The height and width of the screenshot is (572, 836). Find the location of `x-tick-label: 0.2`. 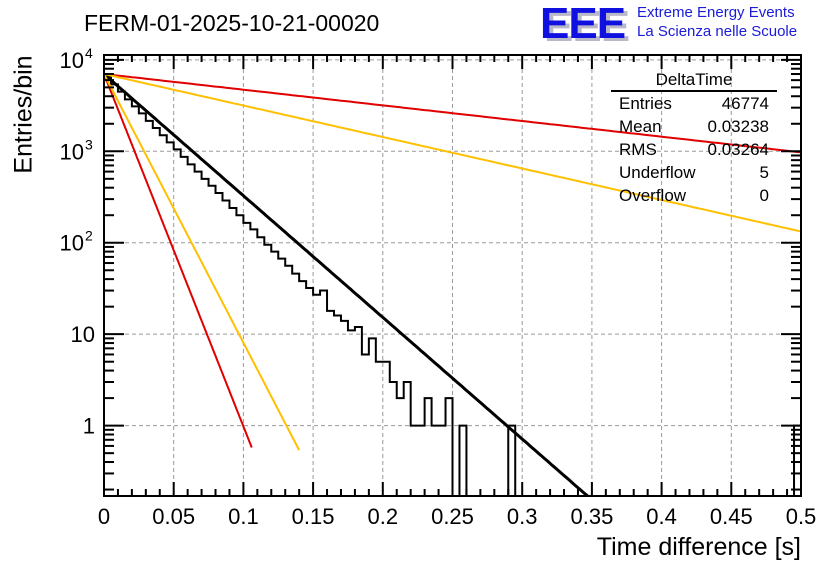

x-tick-label: 0.2 is located at coordinates (383, 516).